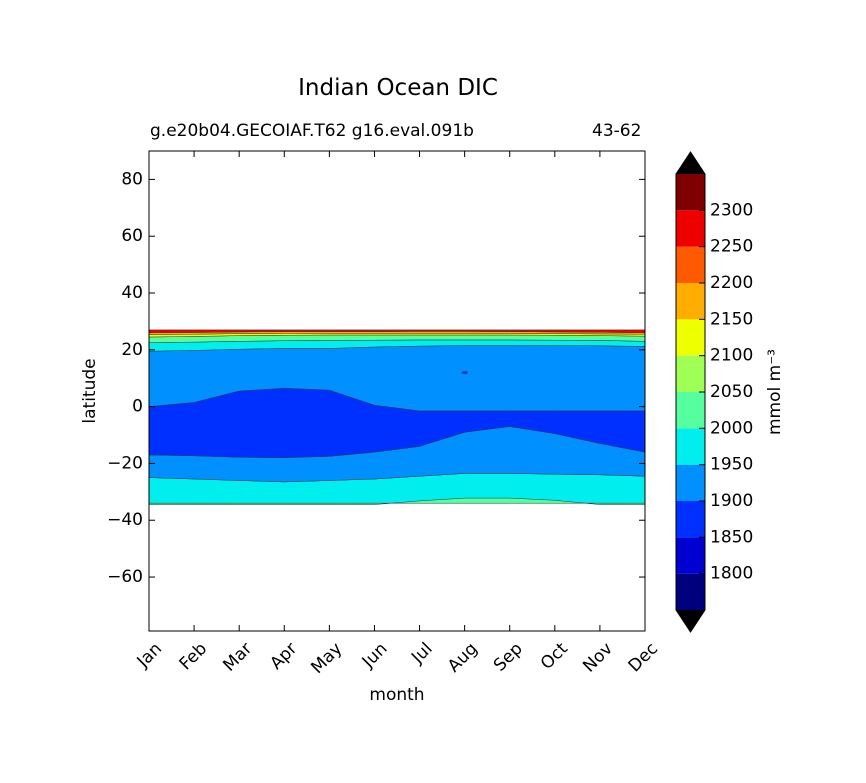 The height and width of the screenshot is (783, 866). I want to click on colorbar-extend-min, so click(690, 621).